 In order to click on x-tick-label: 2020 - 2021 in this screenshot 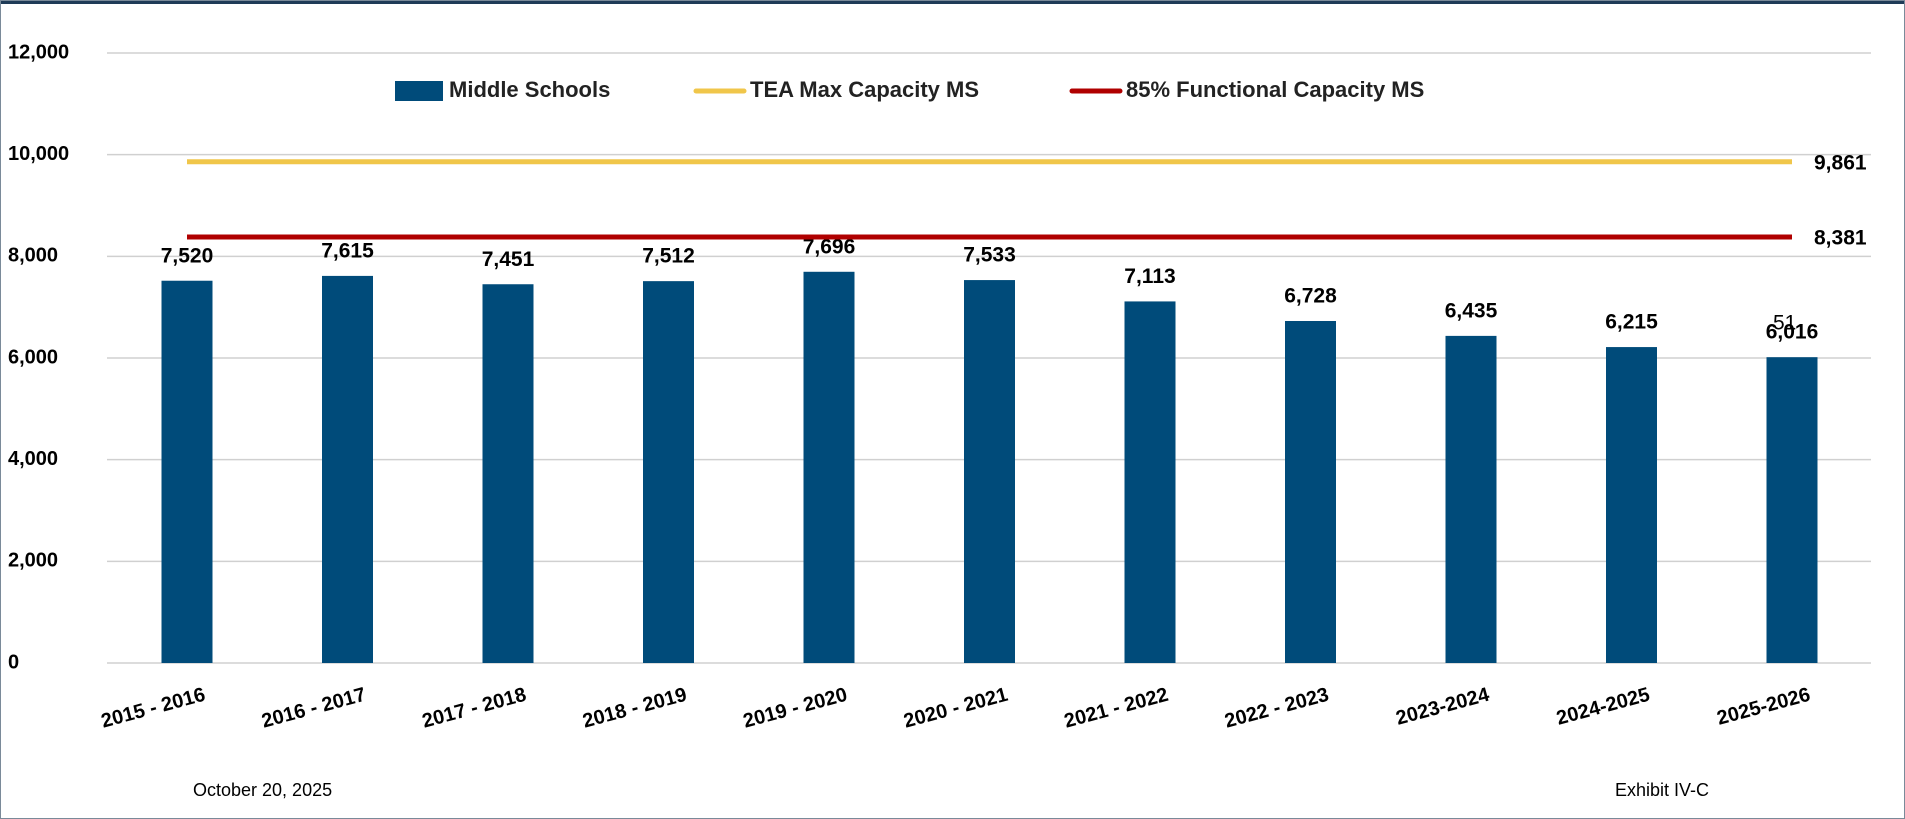, I will do `click(955, 708)`.